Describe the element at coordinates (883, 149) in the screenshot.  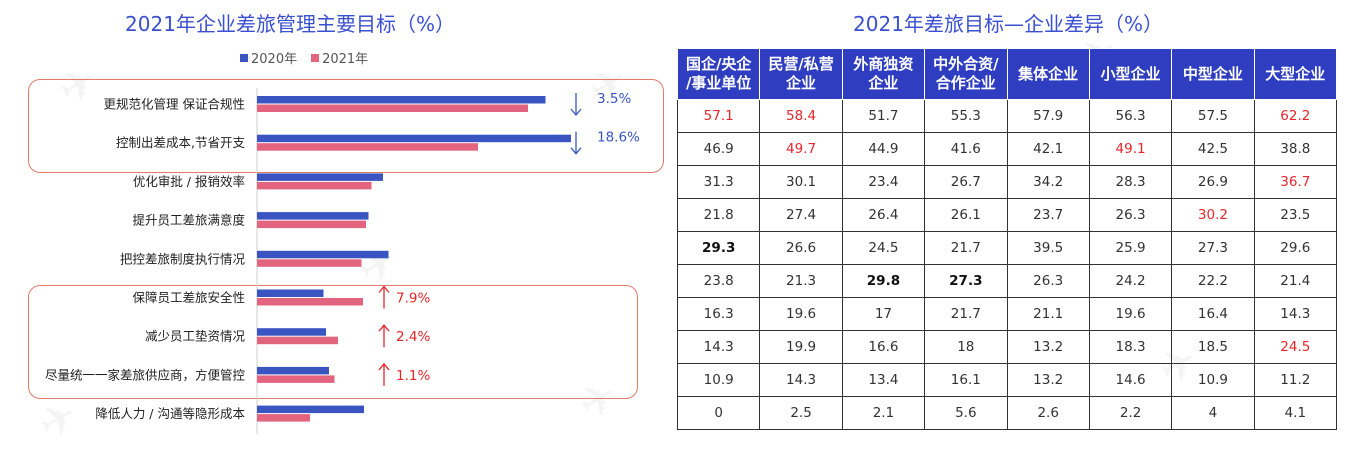
I see `table-cell: 44.9` at that location.